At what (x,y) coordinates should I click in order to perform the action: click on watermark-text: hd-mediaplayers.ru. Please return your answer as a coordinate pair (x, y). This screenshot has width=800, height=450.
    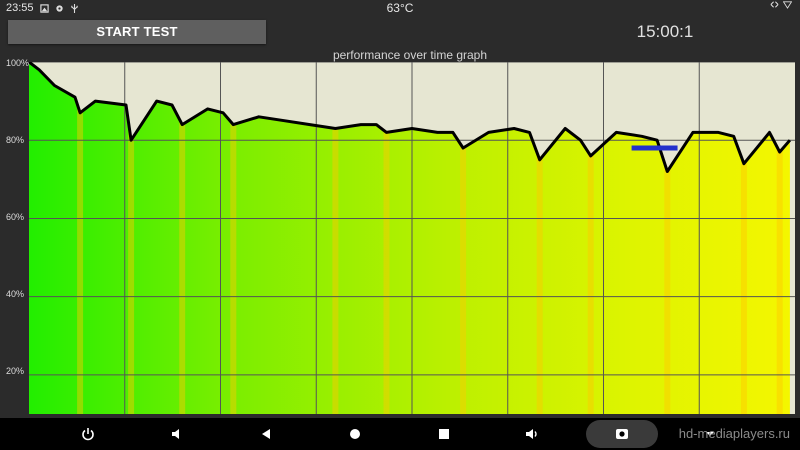
    Looking at the image, I should click on (734, 433).